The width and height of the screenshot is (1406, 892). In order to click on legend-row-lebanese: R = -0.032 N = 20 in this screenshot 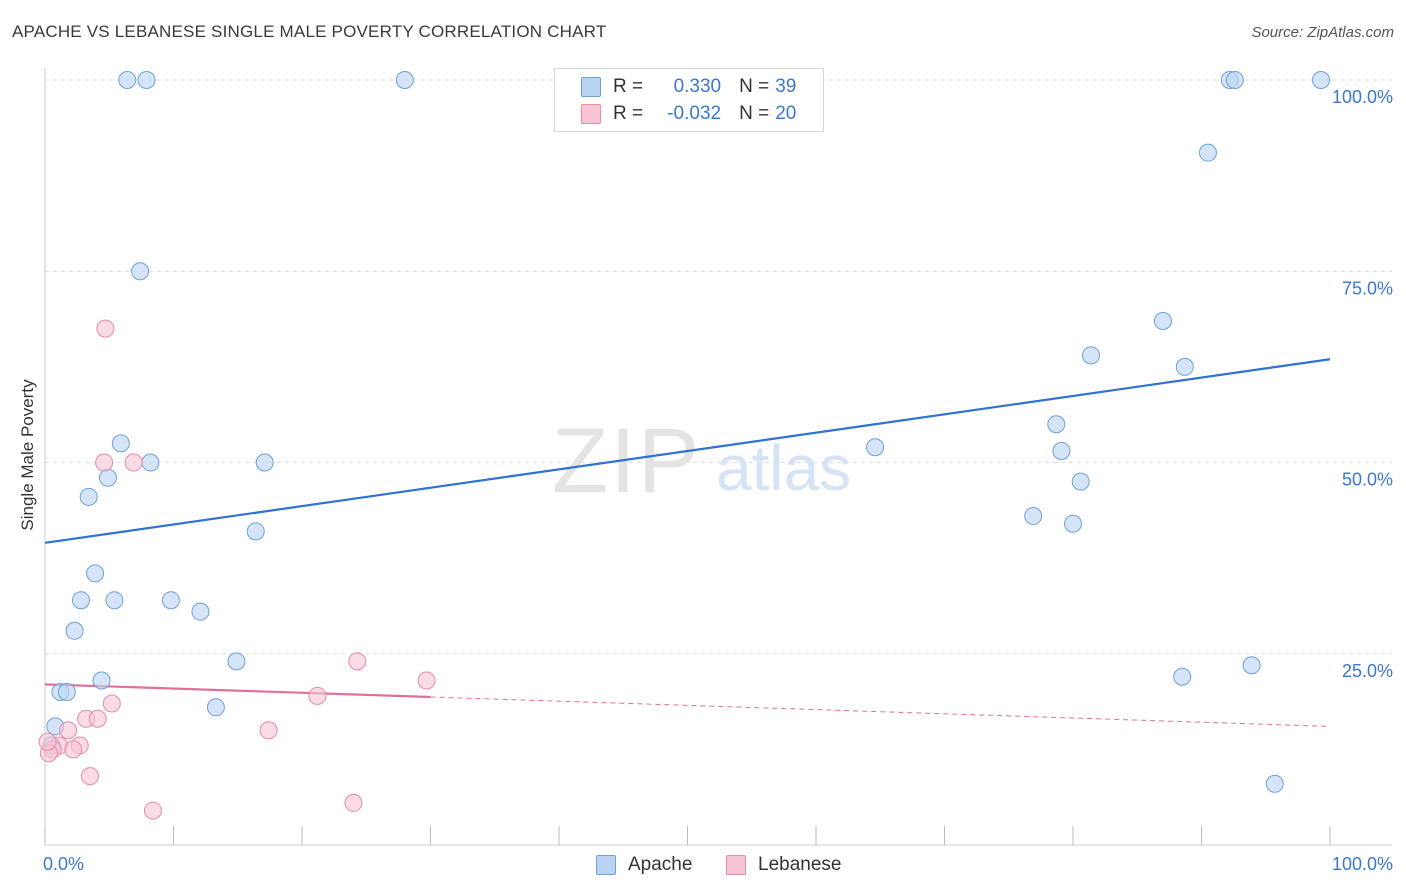, I will do `click(688, 114)`.